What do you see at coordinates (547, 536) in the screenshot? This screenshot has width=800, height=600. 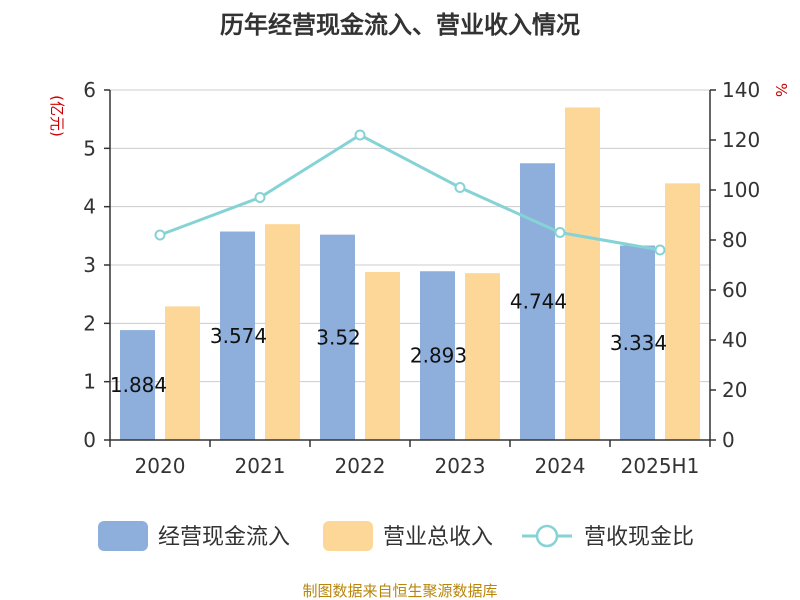 I see `legend-marker-ratio` at bounding box center [547, 536].